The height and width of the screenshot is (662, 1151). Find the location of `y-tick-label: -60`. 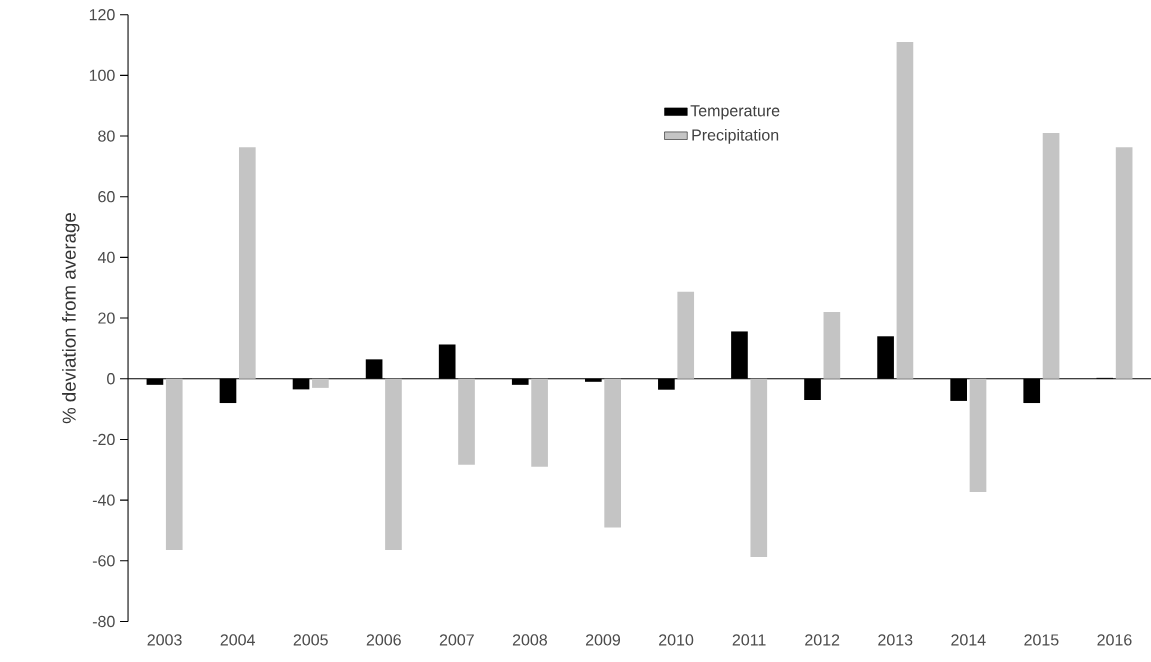

y-tick-label: -60 is located at coordinates (103, 561).